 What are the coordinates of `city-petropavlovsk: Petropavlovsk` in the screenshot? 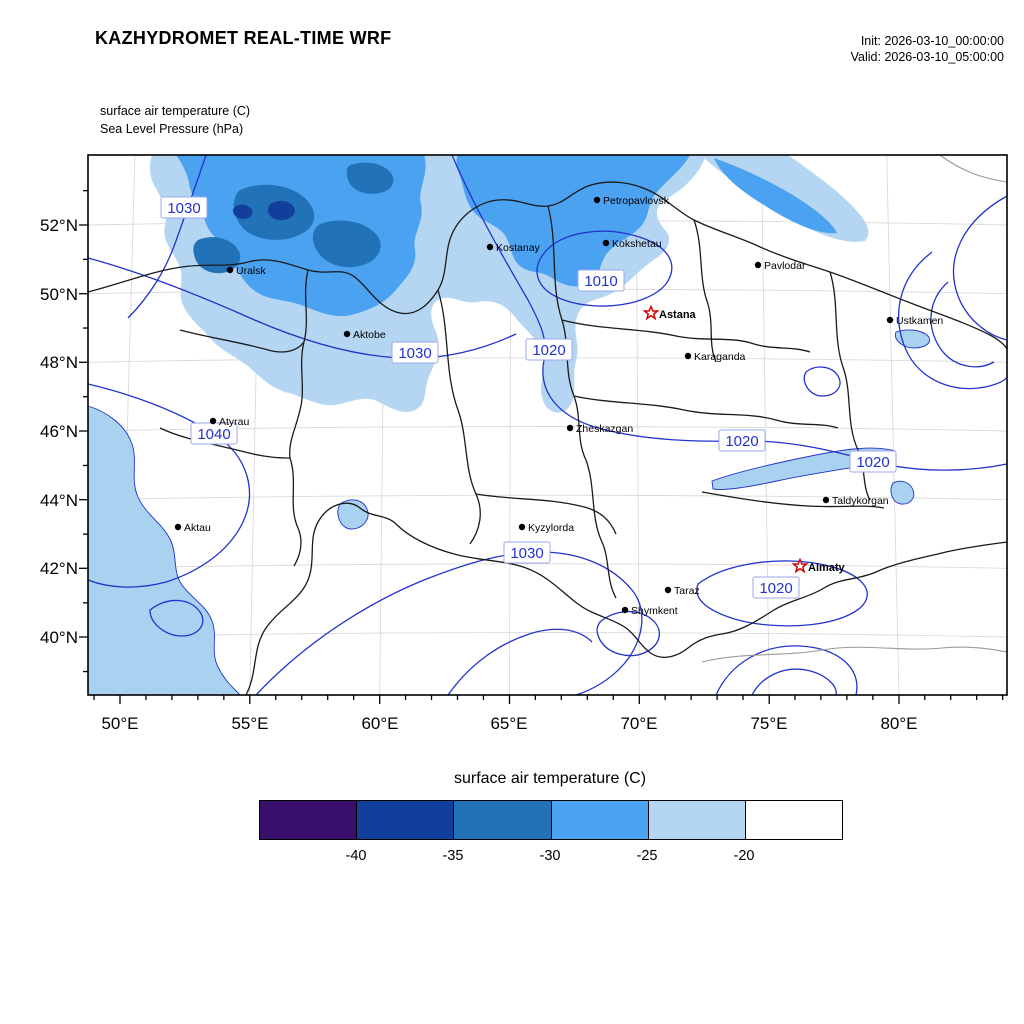 It's located at (631, 201).